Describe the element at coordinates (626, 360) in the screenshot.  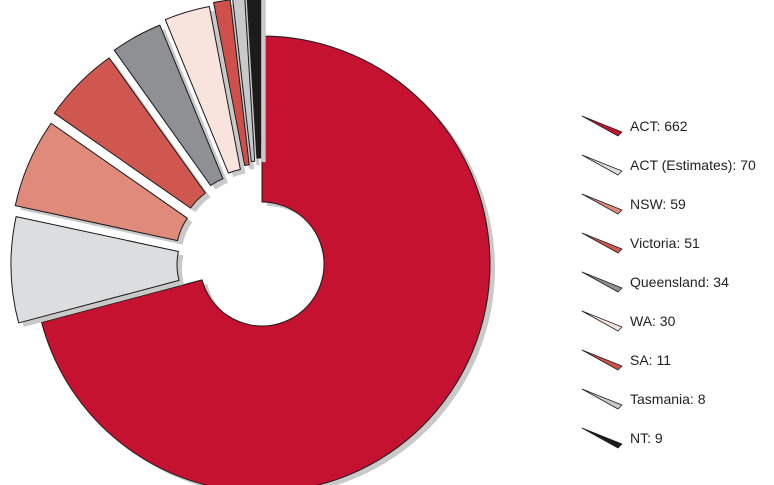
I see `legend-item-sa: SA: 11` at that location.